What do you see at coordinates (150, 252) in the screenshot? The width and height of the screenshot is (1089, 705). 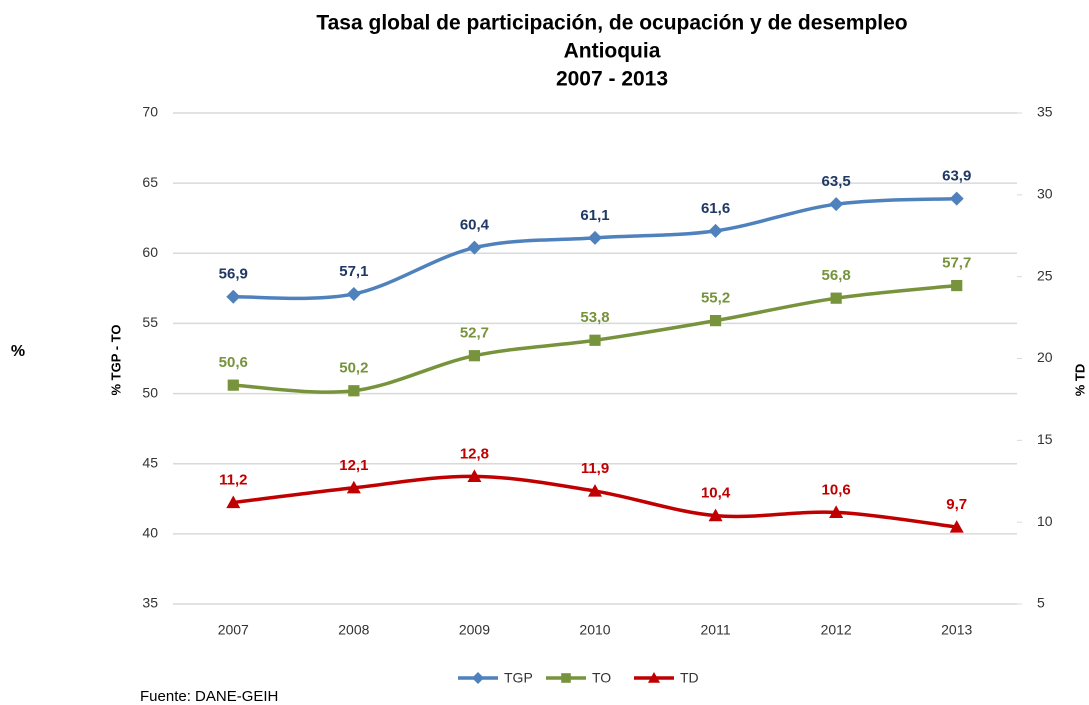 I see `y-tick-label: 60` at bounding box center [150, 252].